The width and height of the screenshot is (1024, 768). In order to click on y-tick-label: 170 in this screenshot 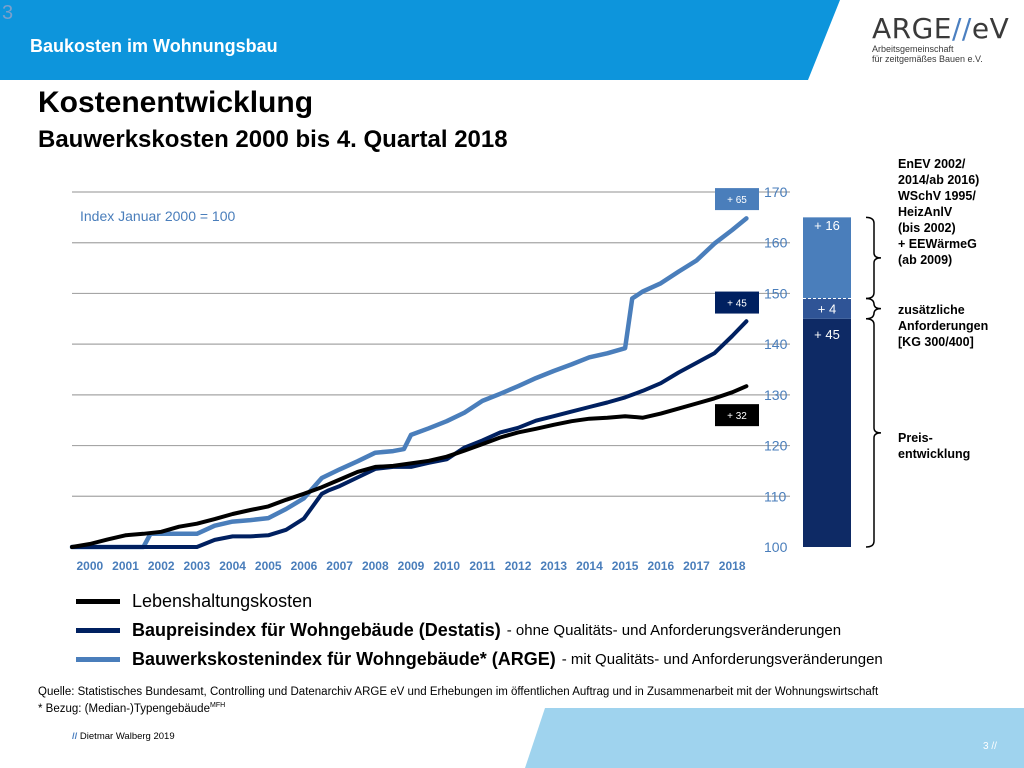, I will do `click(776, 192)`.